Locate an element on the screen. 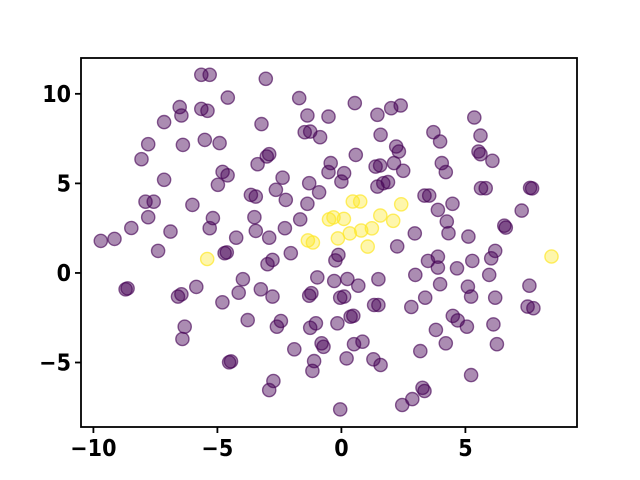  y-tick-label: −5 is located at coordinates (55, 364).